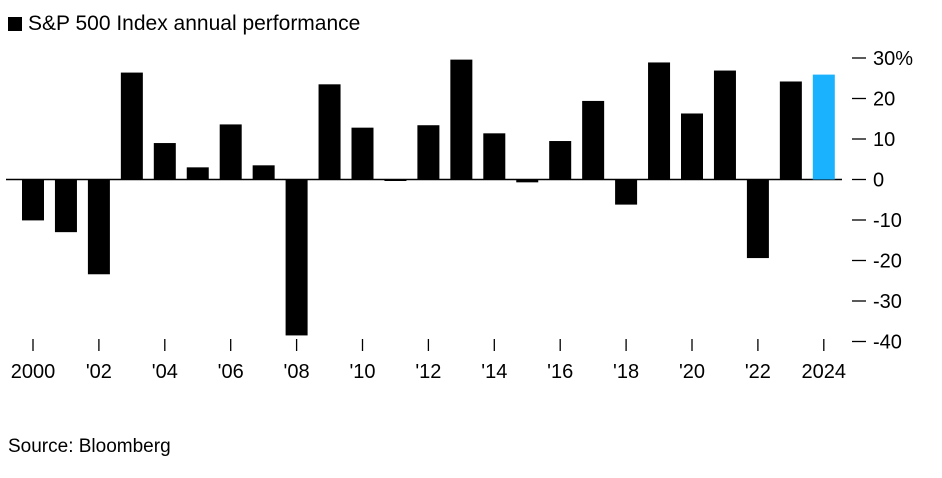 The width and height of the screenshot is (942, 478). I want to click on x-tick-label: '18, so click(626, 372).